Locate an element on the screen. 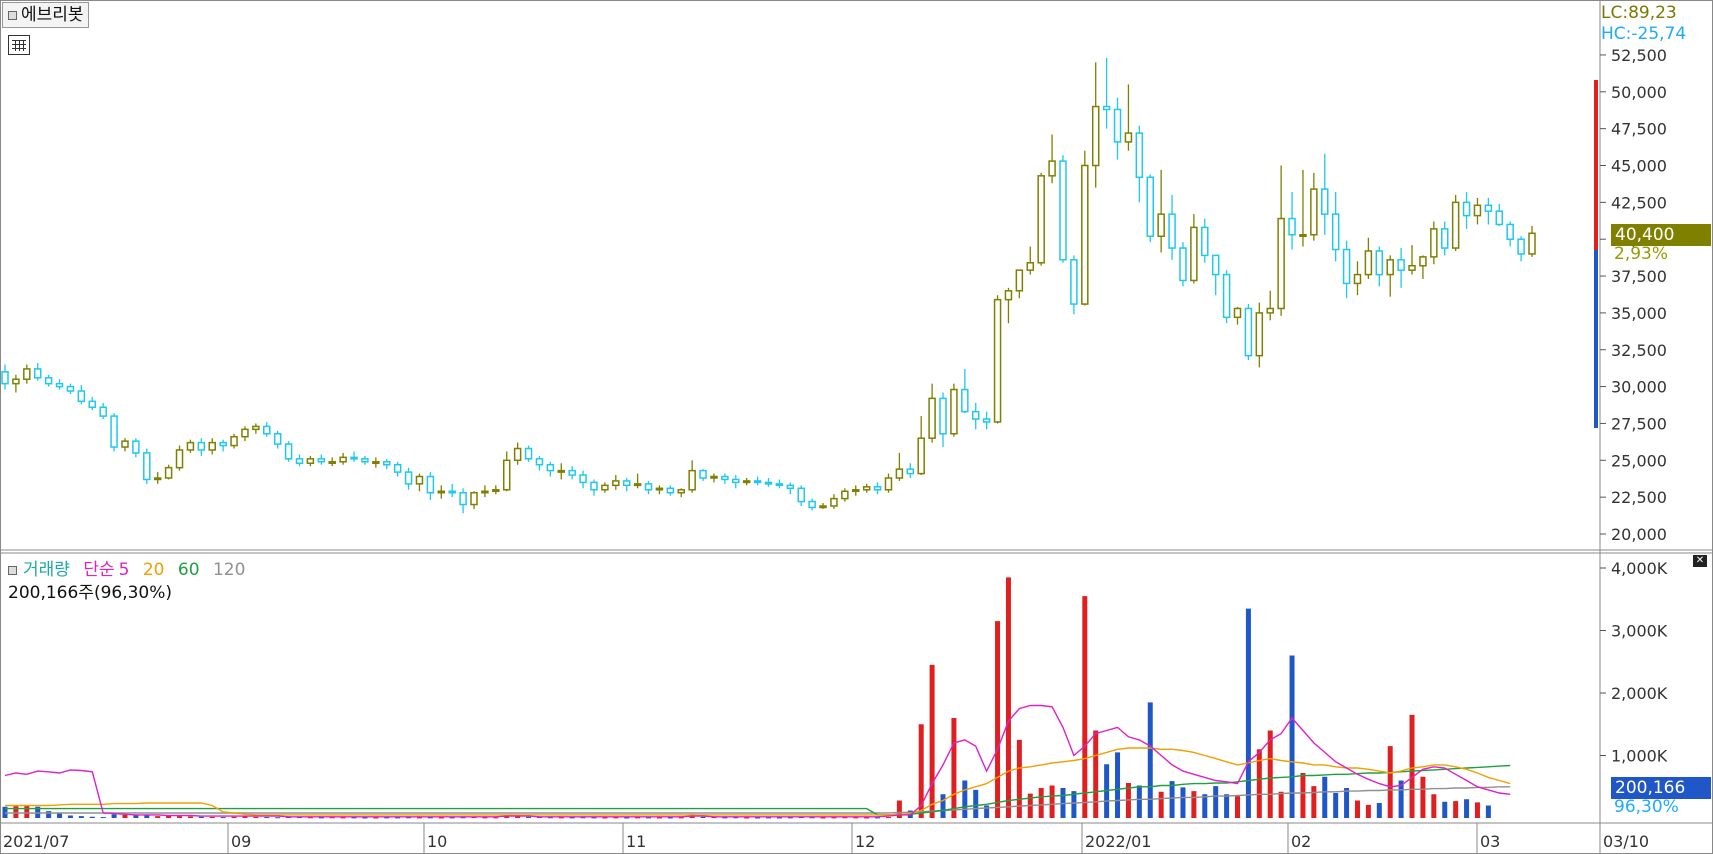  stock-name-box: 에브리봇 is located at coordinates (45, 15).